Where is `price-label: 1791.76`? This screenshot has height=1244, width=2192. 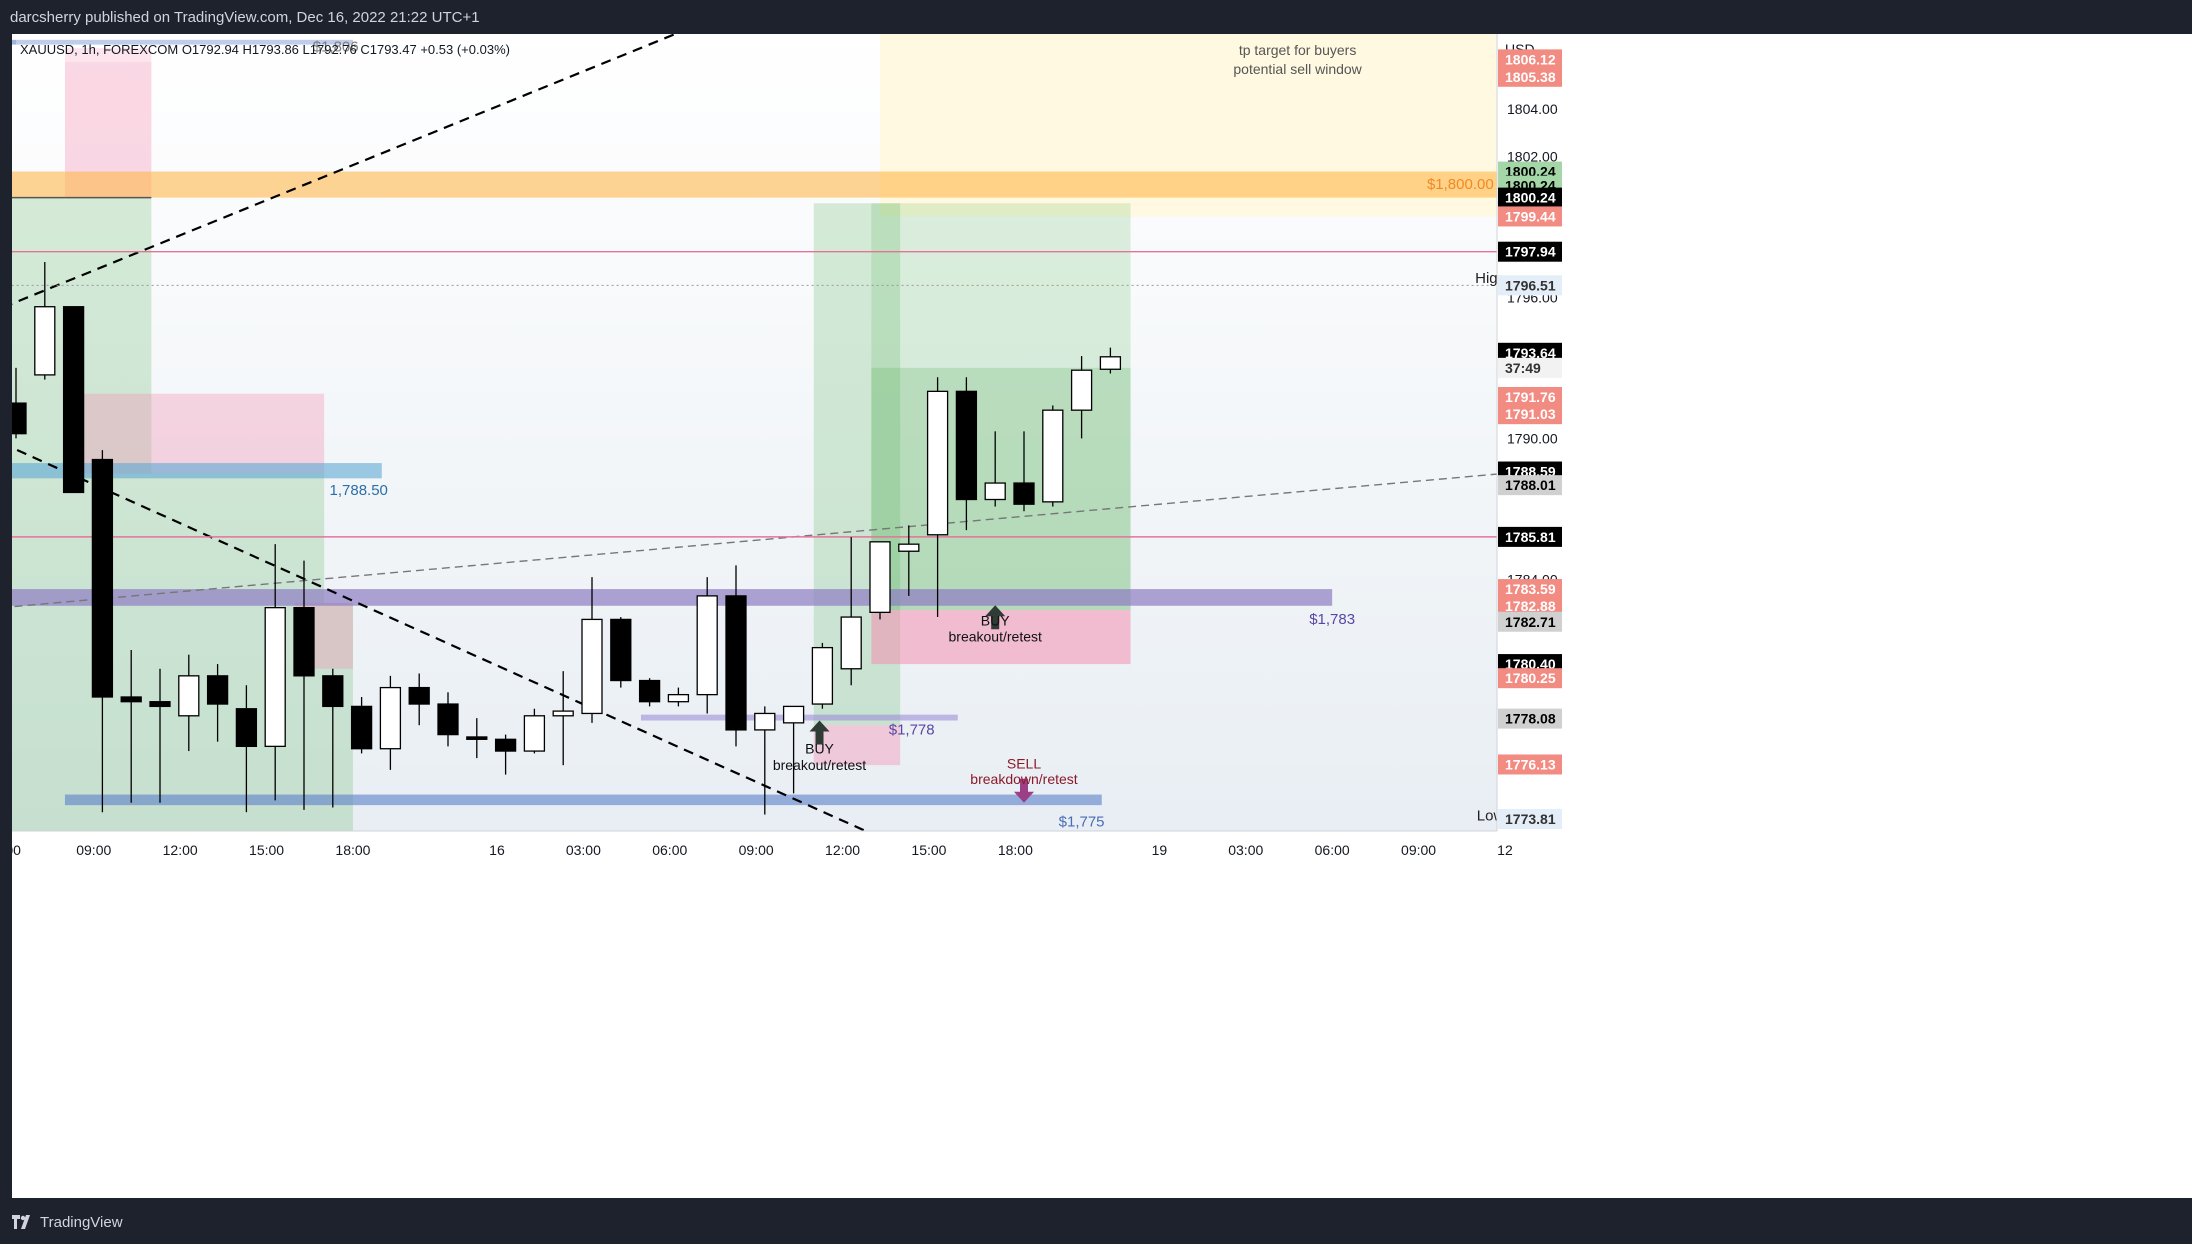 price-label: 1791.76 is located at coordinates (1530, 396).